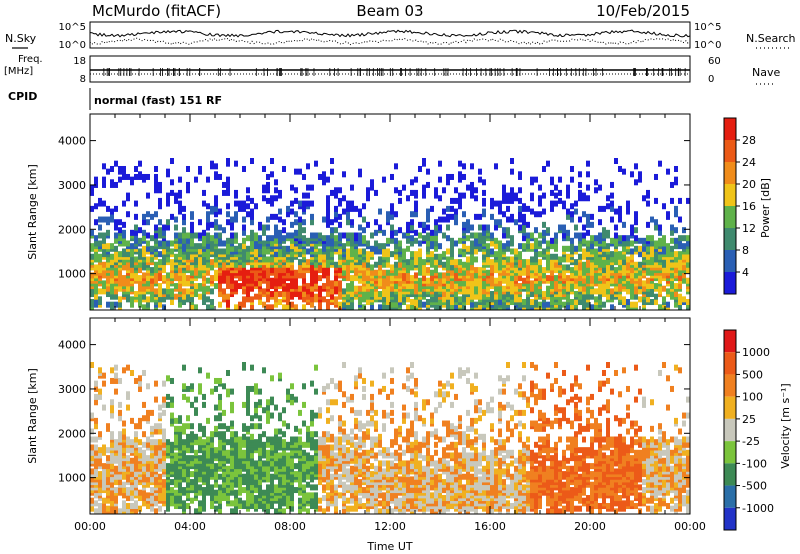 Image resolution: width=800 pixels, height=554 pixels. Describe the element at coordinates (390, 72) in the screenshot. I see `freq-trace` at that location.